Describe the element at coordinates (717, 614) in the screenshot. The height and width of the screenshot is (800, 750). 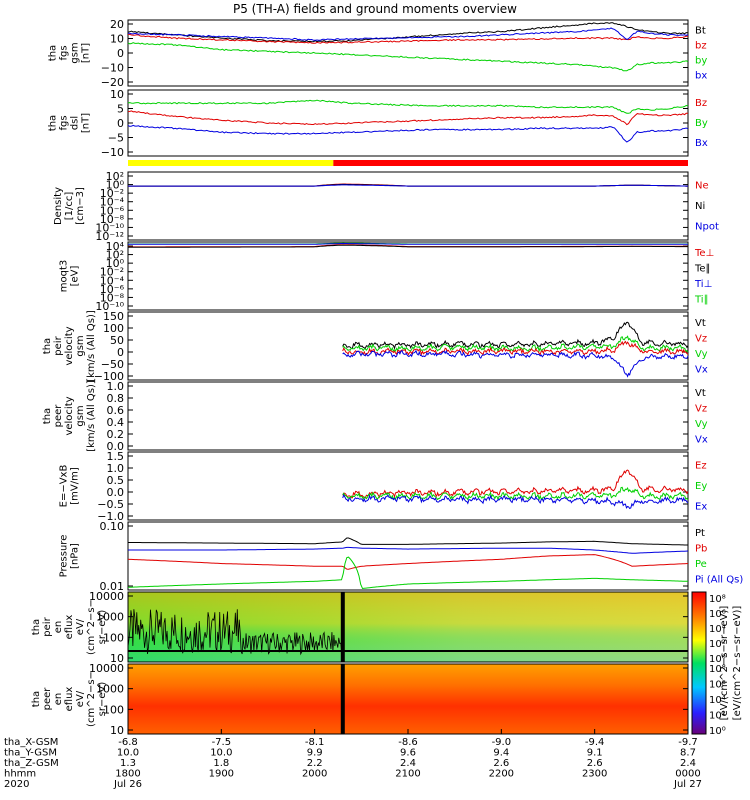
I see `colorbar-tick: 10⁶` at that location.